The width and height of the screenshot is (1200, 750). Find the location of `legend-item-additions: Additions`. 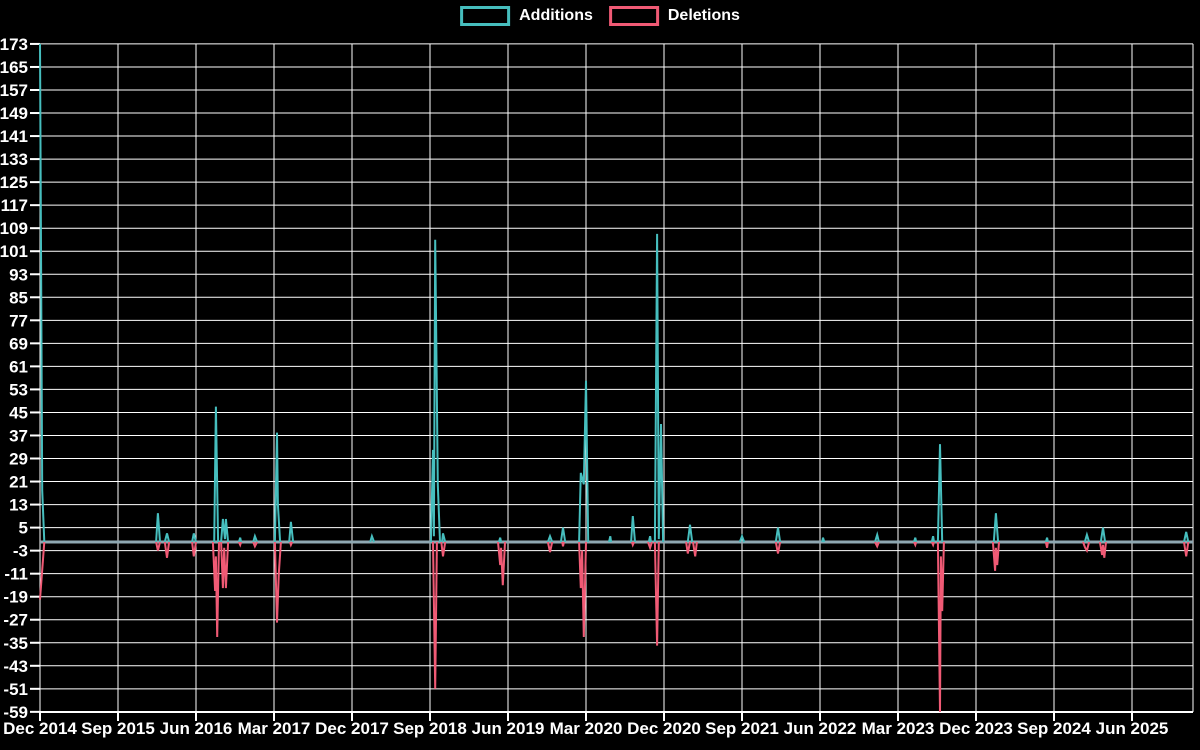

legend-item-additions: Additions is located at coordinates (526, 16).